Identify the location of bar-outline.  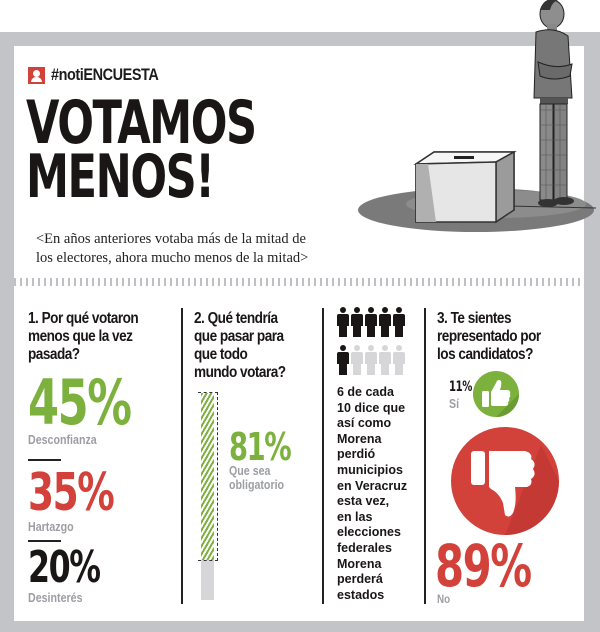
(208, 476).